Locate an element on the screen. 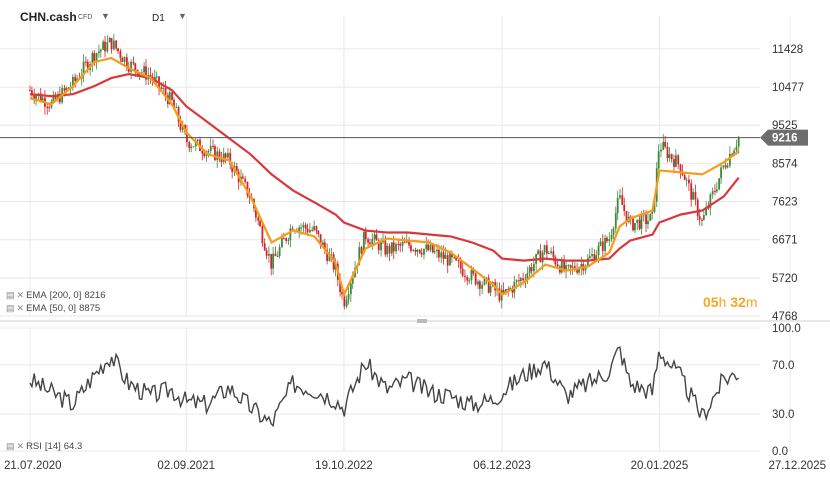 This screenshot has width=830, height=480. legend-rsi-value: 64.3 is located at coordinates (73, 446).